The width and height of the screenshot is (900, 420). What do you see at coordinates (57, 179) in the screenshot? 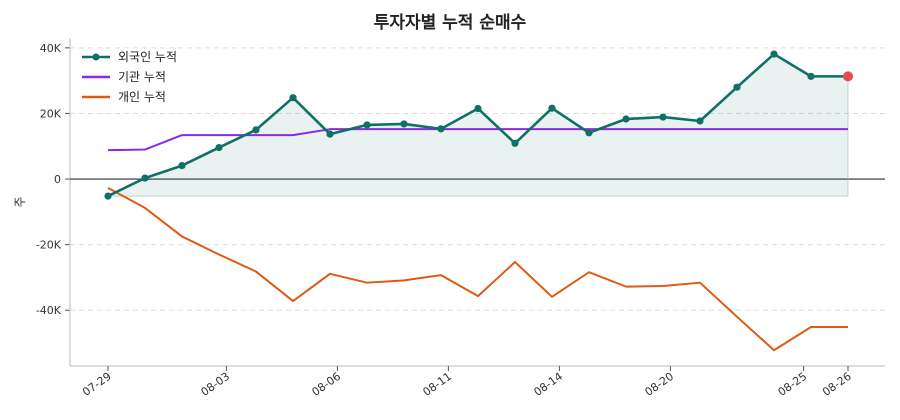
I see `y-tick-label: 0` at bounding box center [57, 179].